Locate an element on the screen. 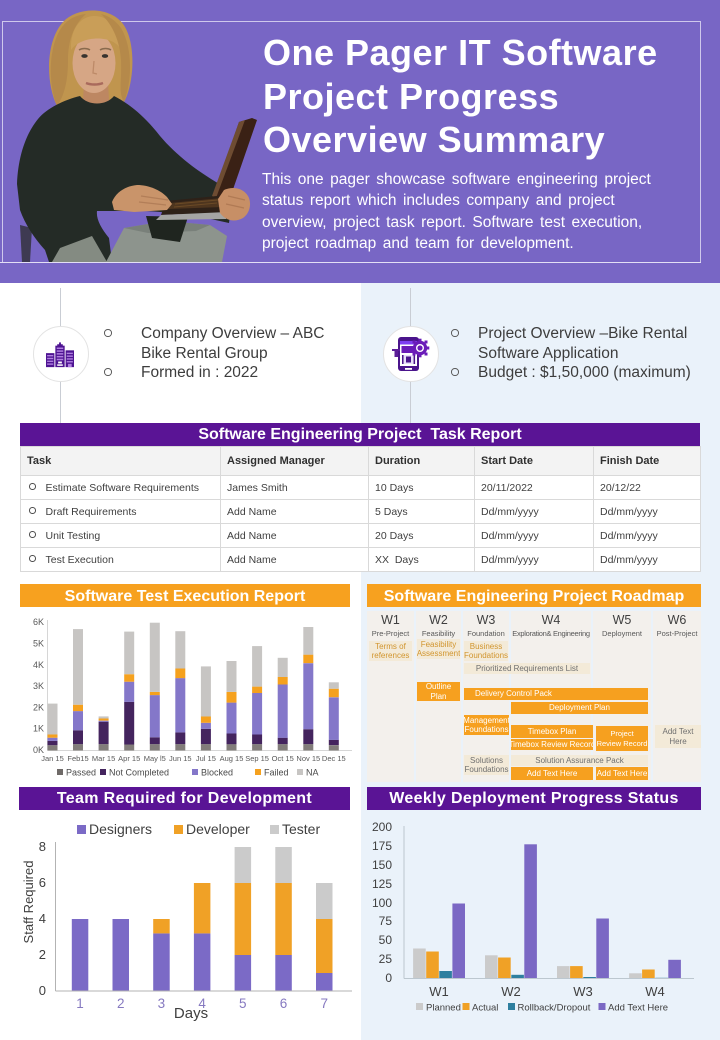 Image resolution: width=720 pixels, height=1040 pixels. svg-text: Nov 15 is located at coordinates (308, 758).